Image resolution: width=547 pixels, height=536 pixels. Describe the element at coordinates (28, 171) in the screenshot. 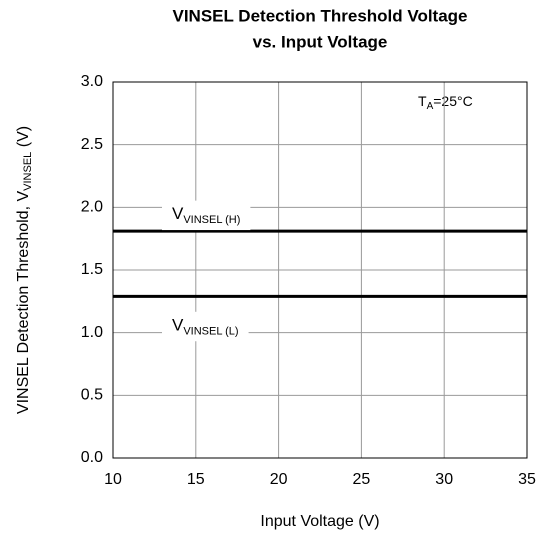

I see `y-label-sub: VINSEL` at that location.